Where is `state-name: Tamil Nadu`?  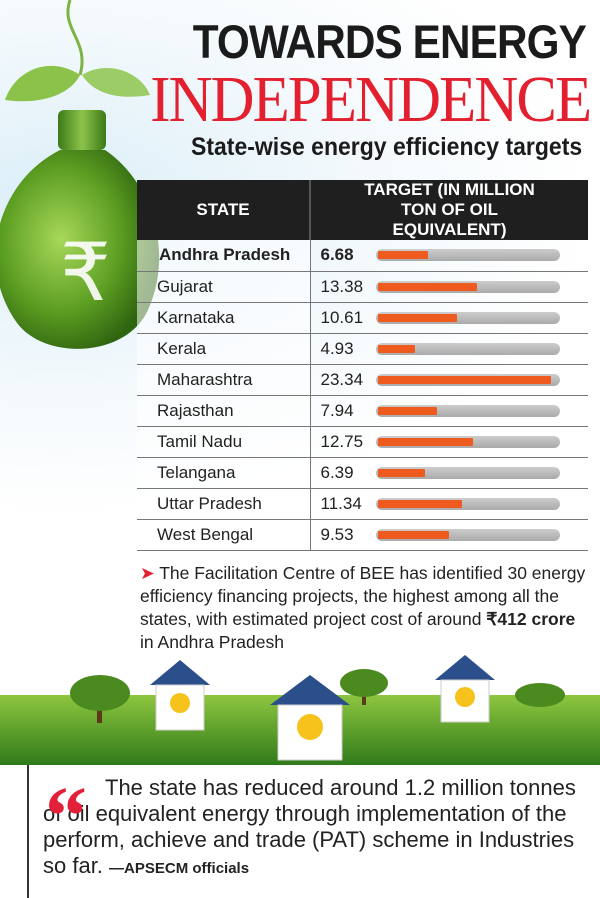 state-name: Tamil Nadu is located at coordinates (224, 442).